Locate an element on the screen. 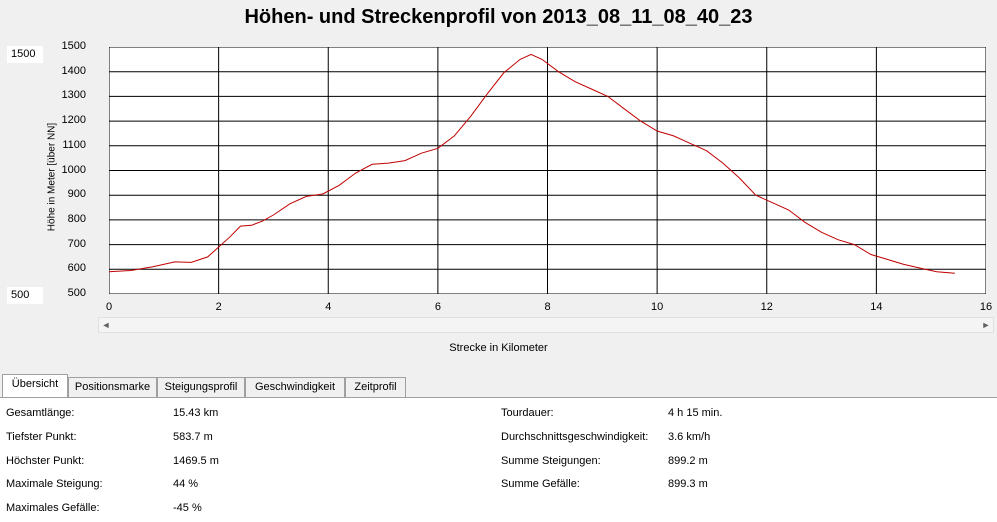  y-tick-label: 1300 is located at coordinates (73, 95).